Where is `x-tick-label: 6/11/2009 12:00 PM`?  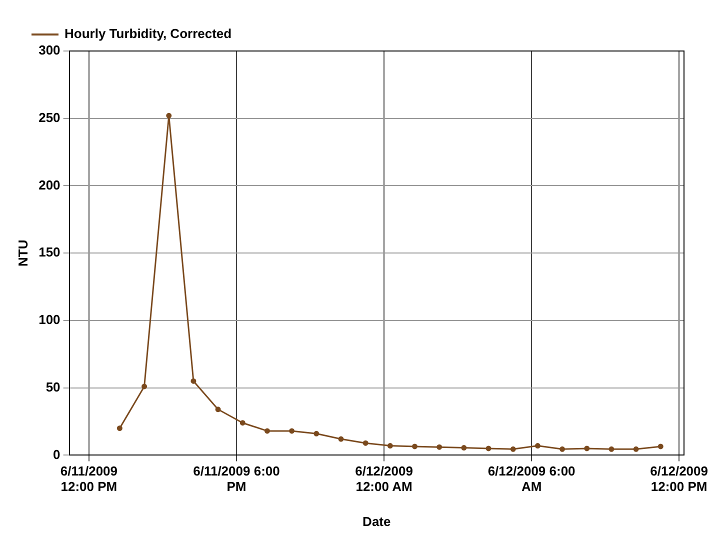 x-tick-label: 6/11/2009 12:00 PM is located at coordinates (89, 479).